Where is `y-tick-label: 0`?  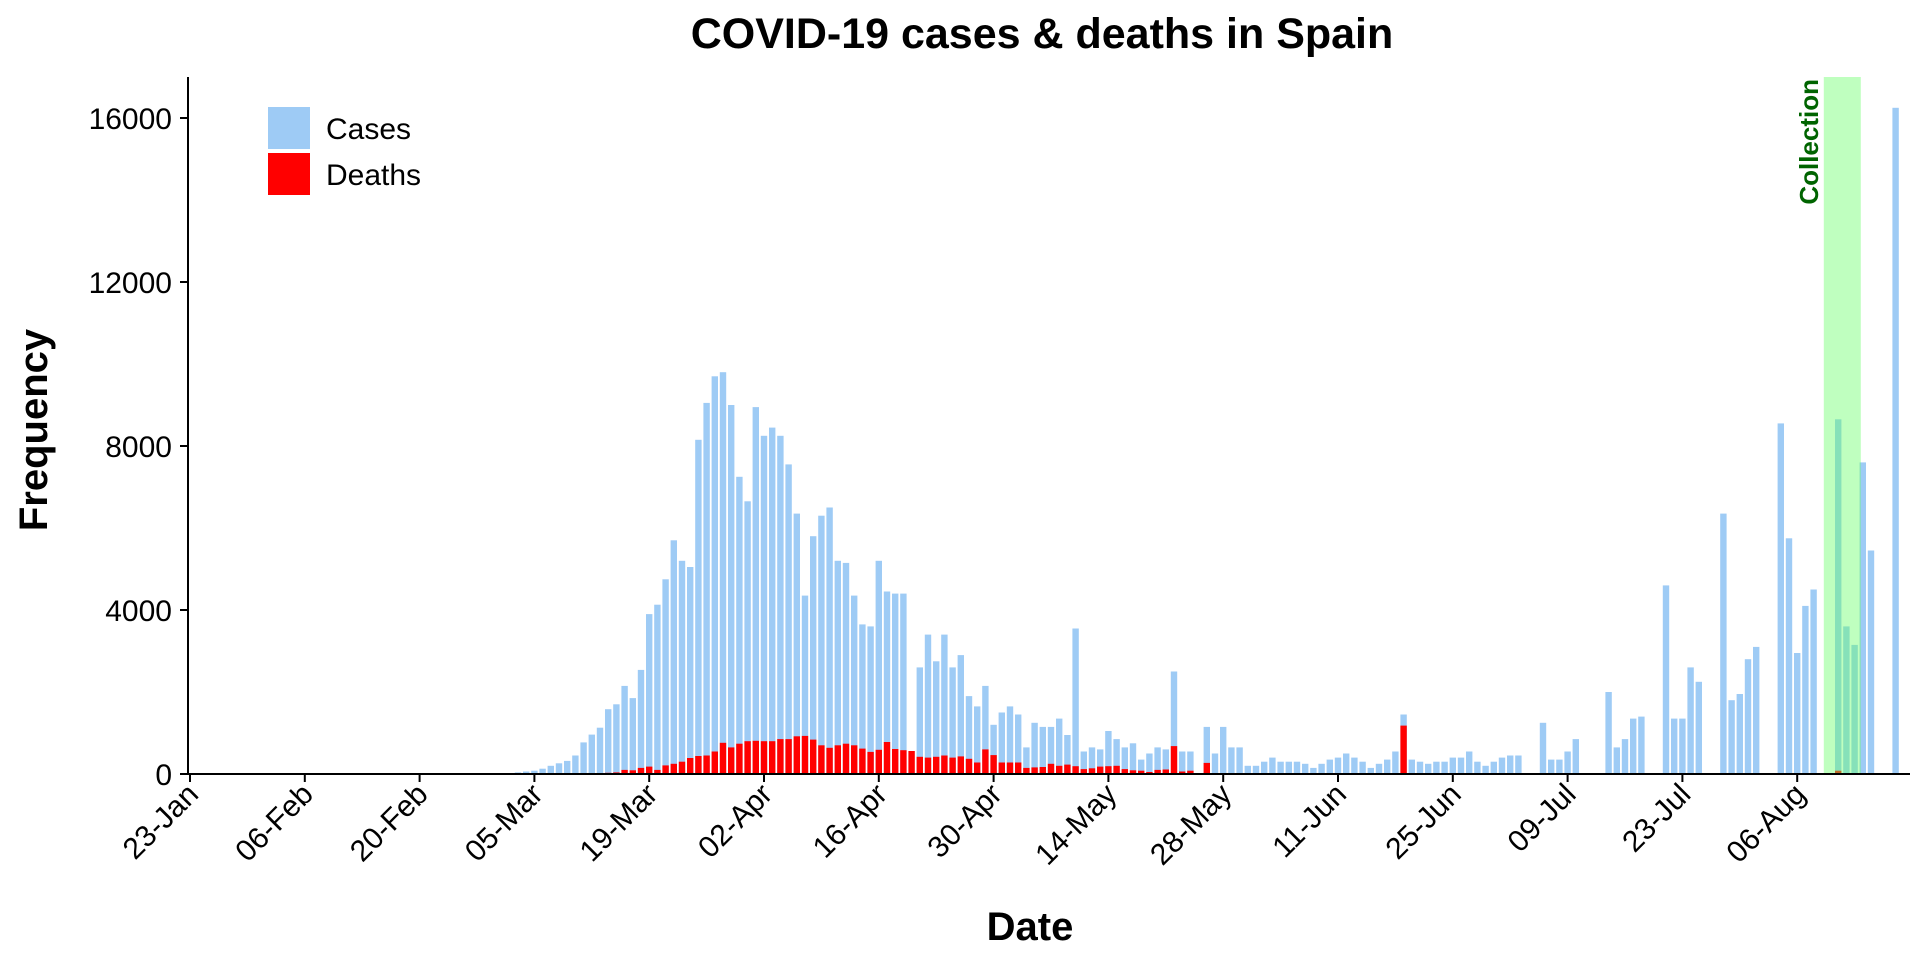
y-tick-label: 0 is located at coordinates (163, 775).